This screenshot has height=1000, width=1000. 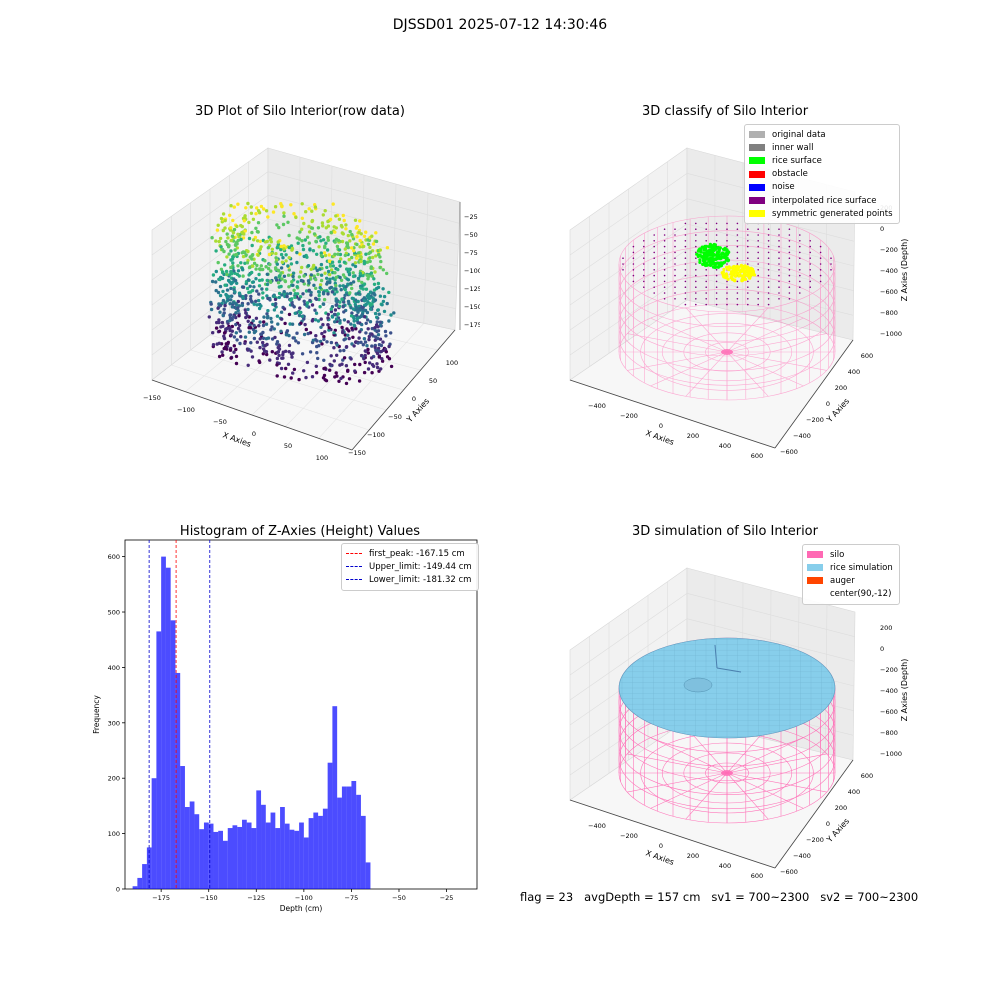 What do you see at coordinates (841, 388) in the screenshot?
I see `y-tick-label: 200` at bounding box center [841, 388].